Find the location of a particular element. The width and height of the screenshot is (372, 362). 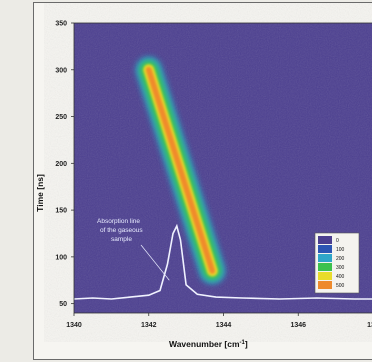

colorbar-label: 100 is located at coordinates (340, 250).